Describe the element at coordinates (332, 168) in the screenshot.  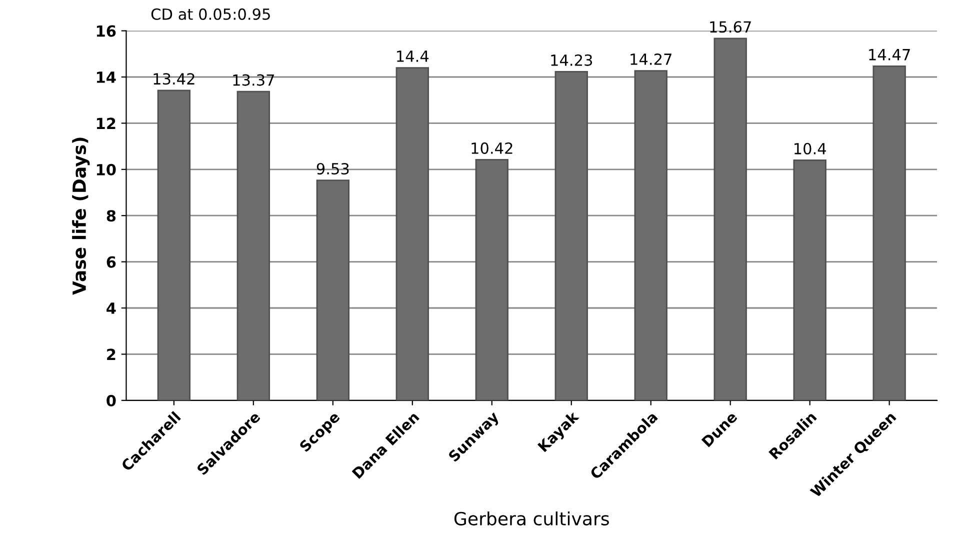
I see `data-label: 9.53` at that location.